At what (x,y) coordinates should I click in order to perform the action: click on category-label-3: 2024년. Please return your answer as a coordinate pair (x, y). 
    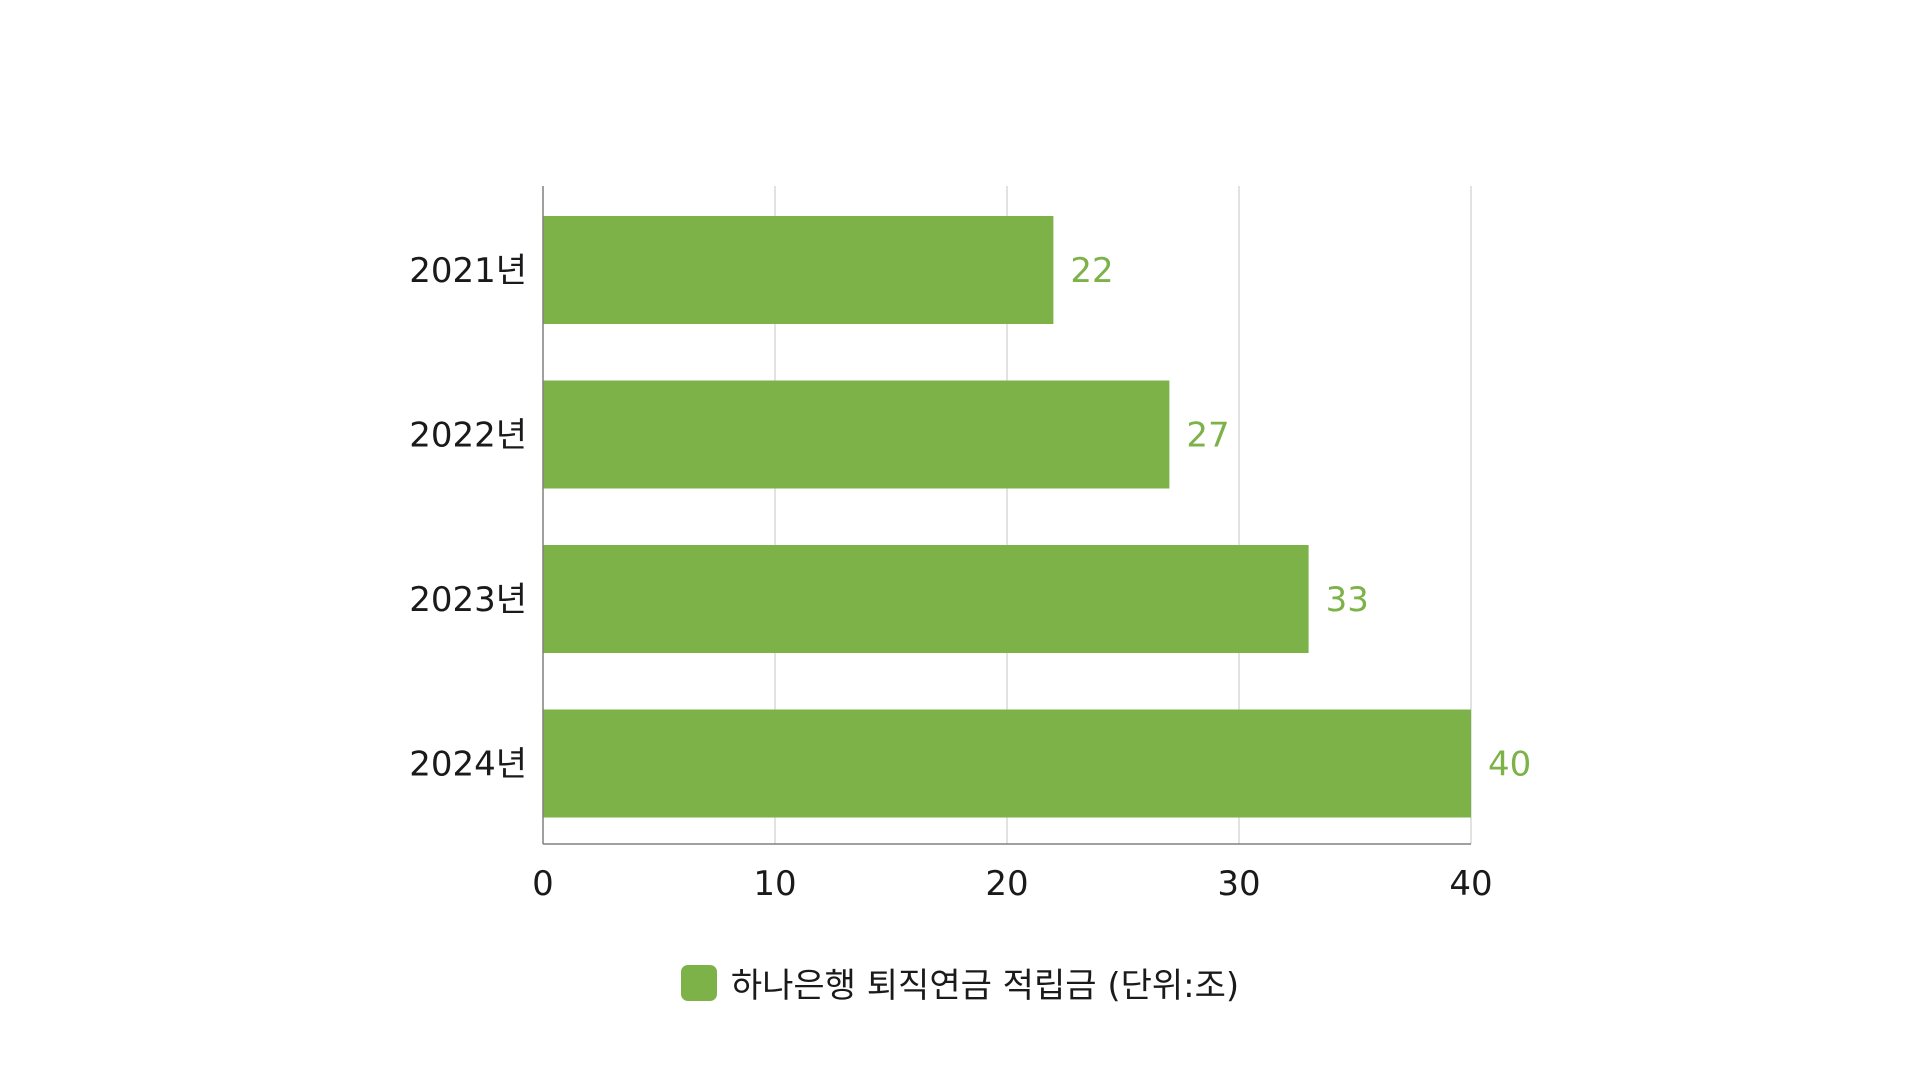
    Looking at the image, I should click on (468, 765).